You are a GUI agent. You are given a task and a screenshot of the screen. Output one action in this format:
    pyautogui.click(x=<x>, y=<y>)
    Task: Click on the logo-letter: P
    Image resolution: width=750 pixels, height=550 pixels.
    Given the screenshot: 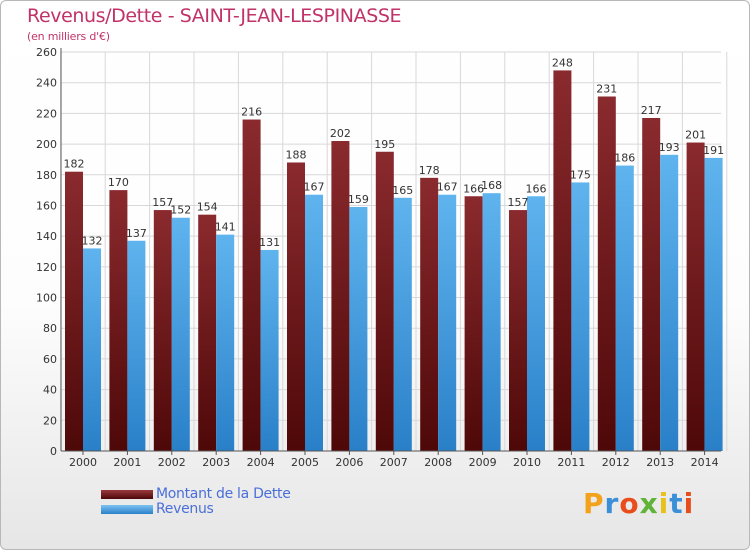 What is the action you would take?
    pyautogui.click(x=594, y=503)
    